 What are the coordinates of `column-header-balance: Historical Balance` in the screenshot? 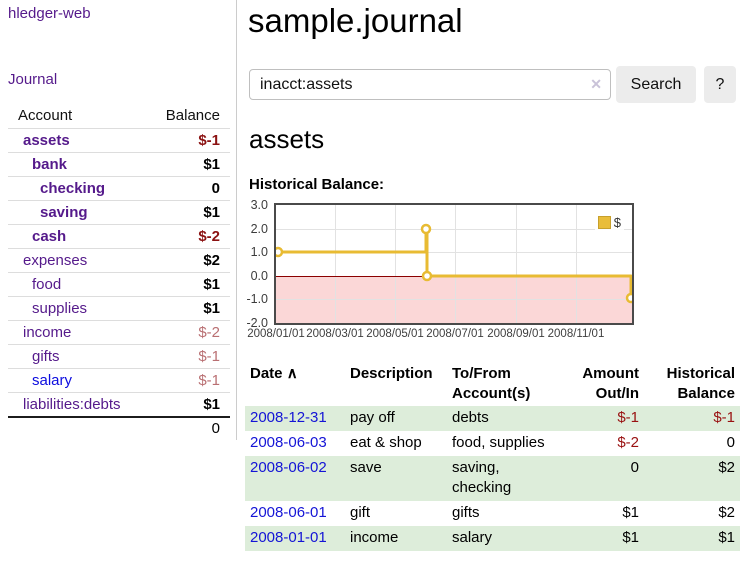 It's located at (700, 383).